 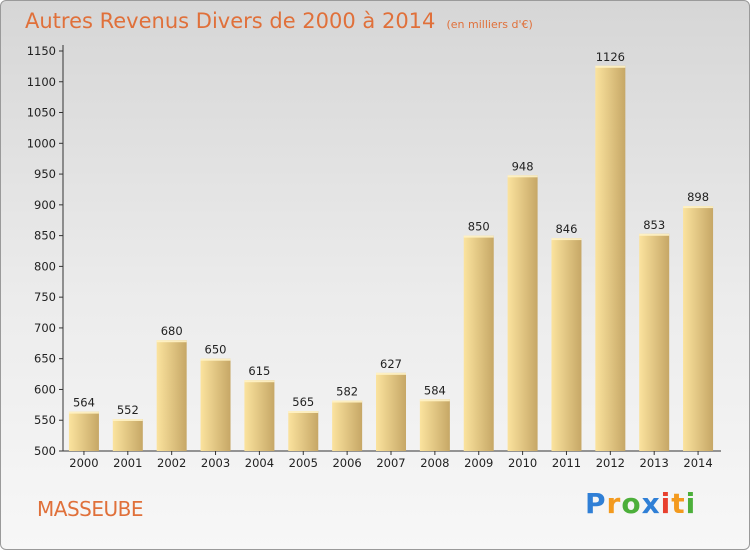 I want to click on y-tick-label: 500, so click(x=45, y=451).